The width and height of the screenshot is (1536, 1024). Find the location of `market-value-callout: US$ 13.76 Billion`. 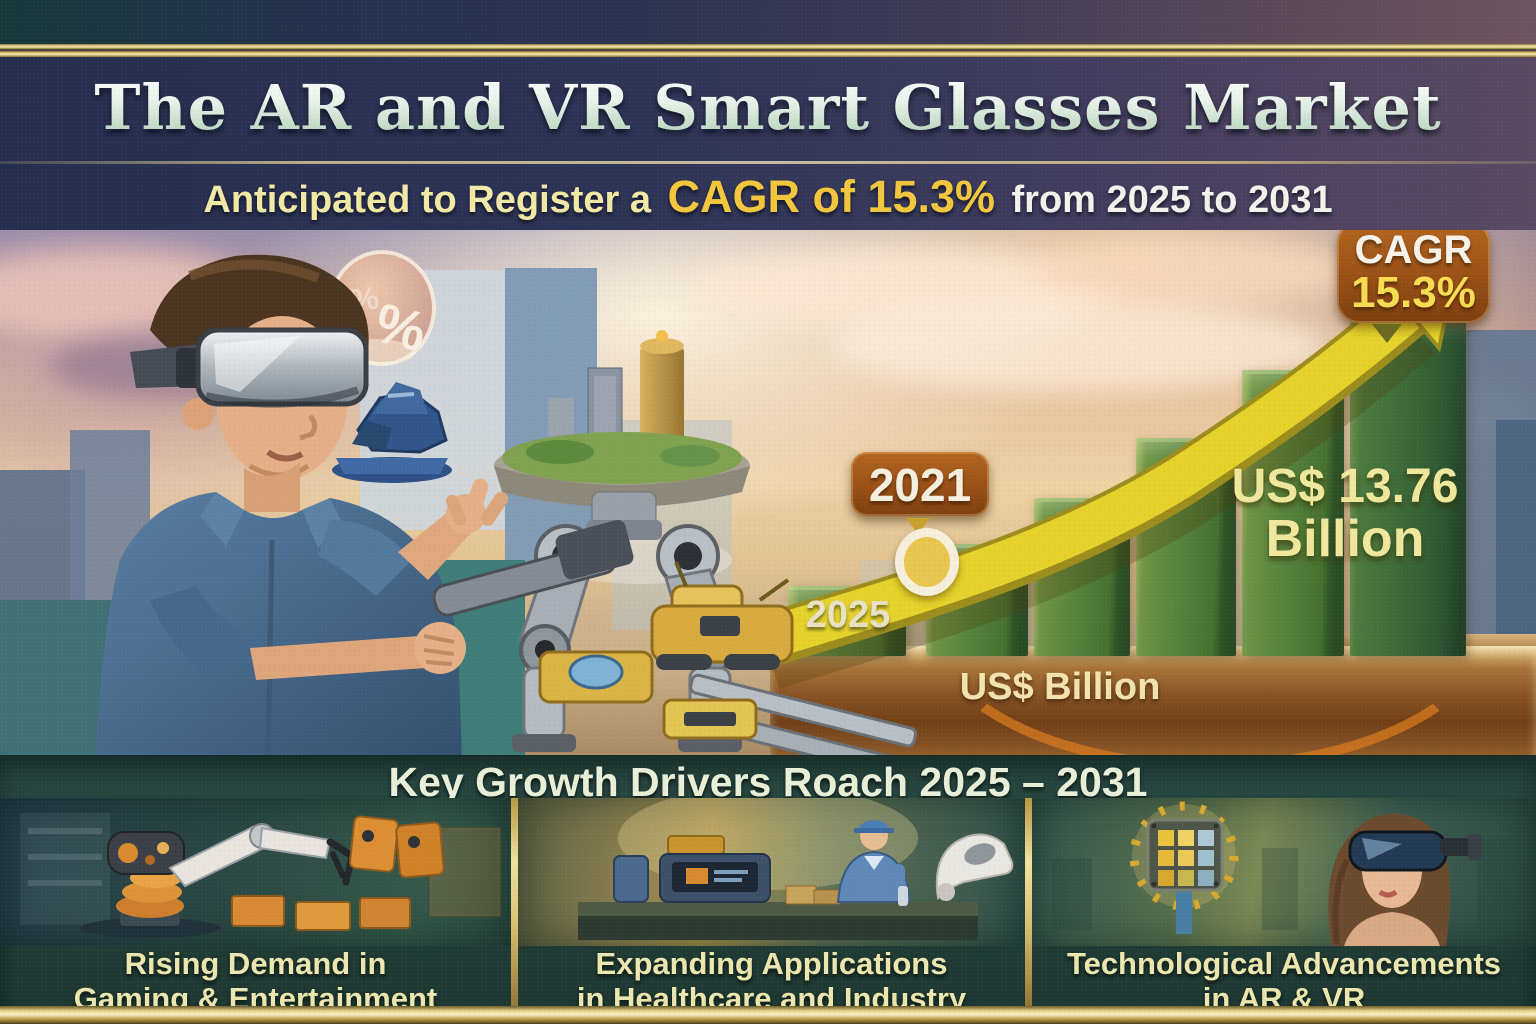

market-value-callout: US$ 13.76 Billion is located at coordinates (1345, 514).